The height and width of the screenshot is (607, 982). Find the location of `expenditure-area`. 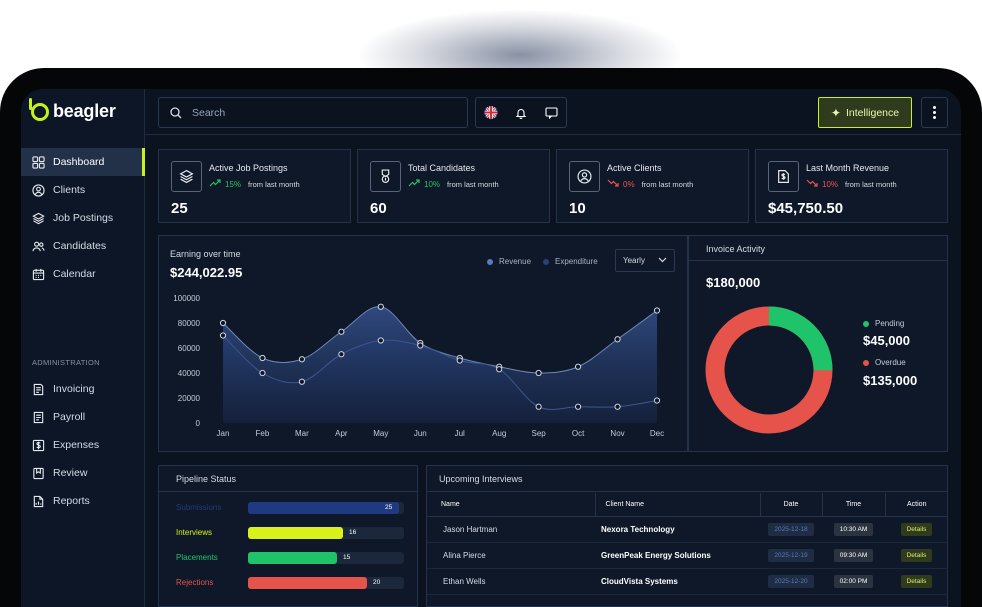

expenditure-area is located at coordinates (440, 379).